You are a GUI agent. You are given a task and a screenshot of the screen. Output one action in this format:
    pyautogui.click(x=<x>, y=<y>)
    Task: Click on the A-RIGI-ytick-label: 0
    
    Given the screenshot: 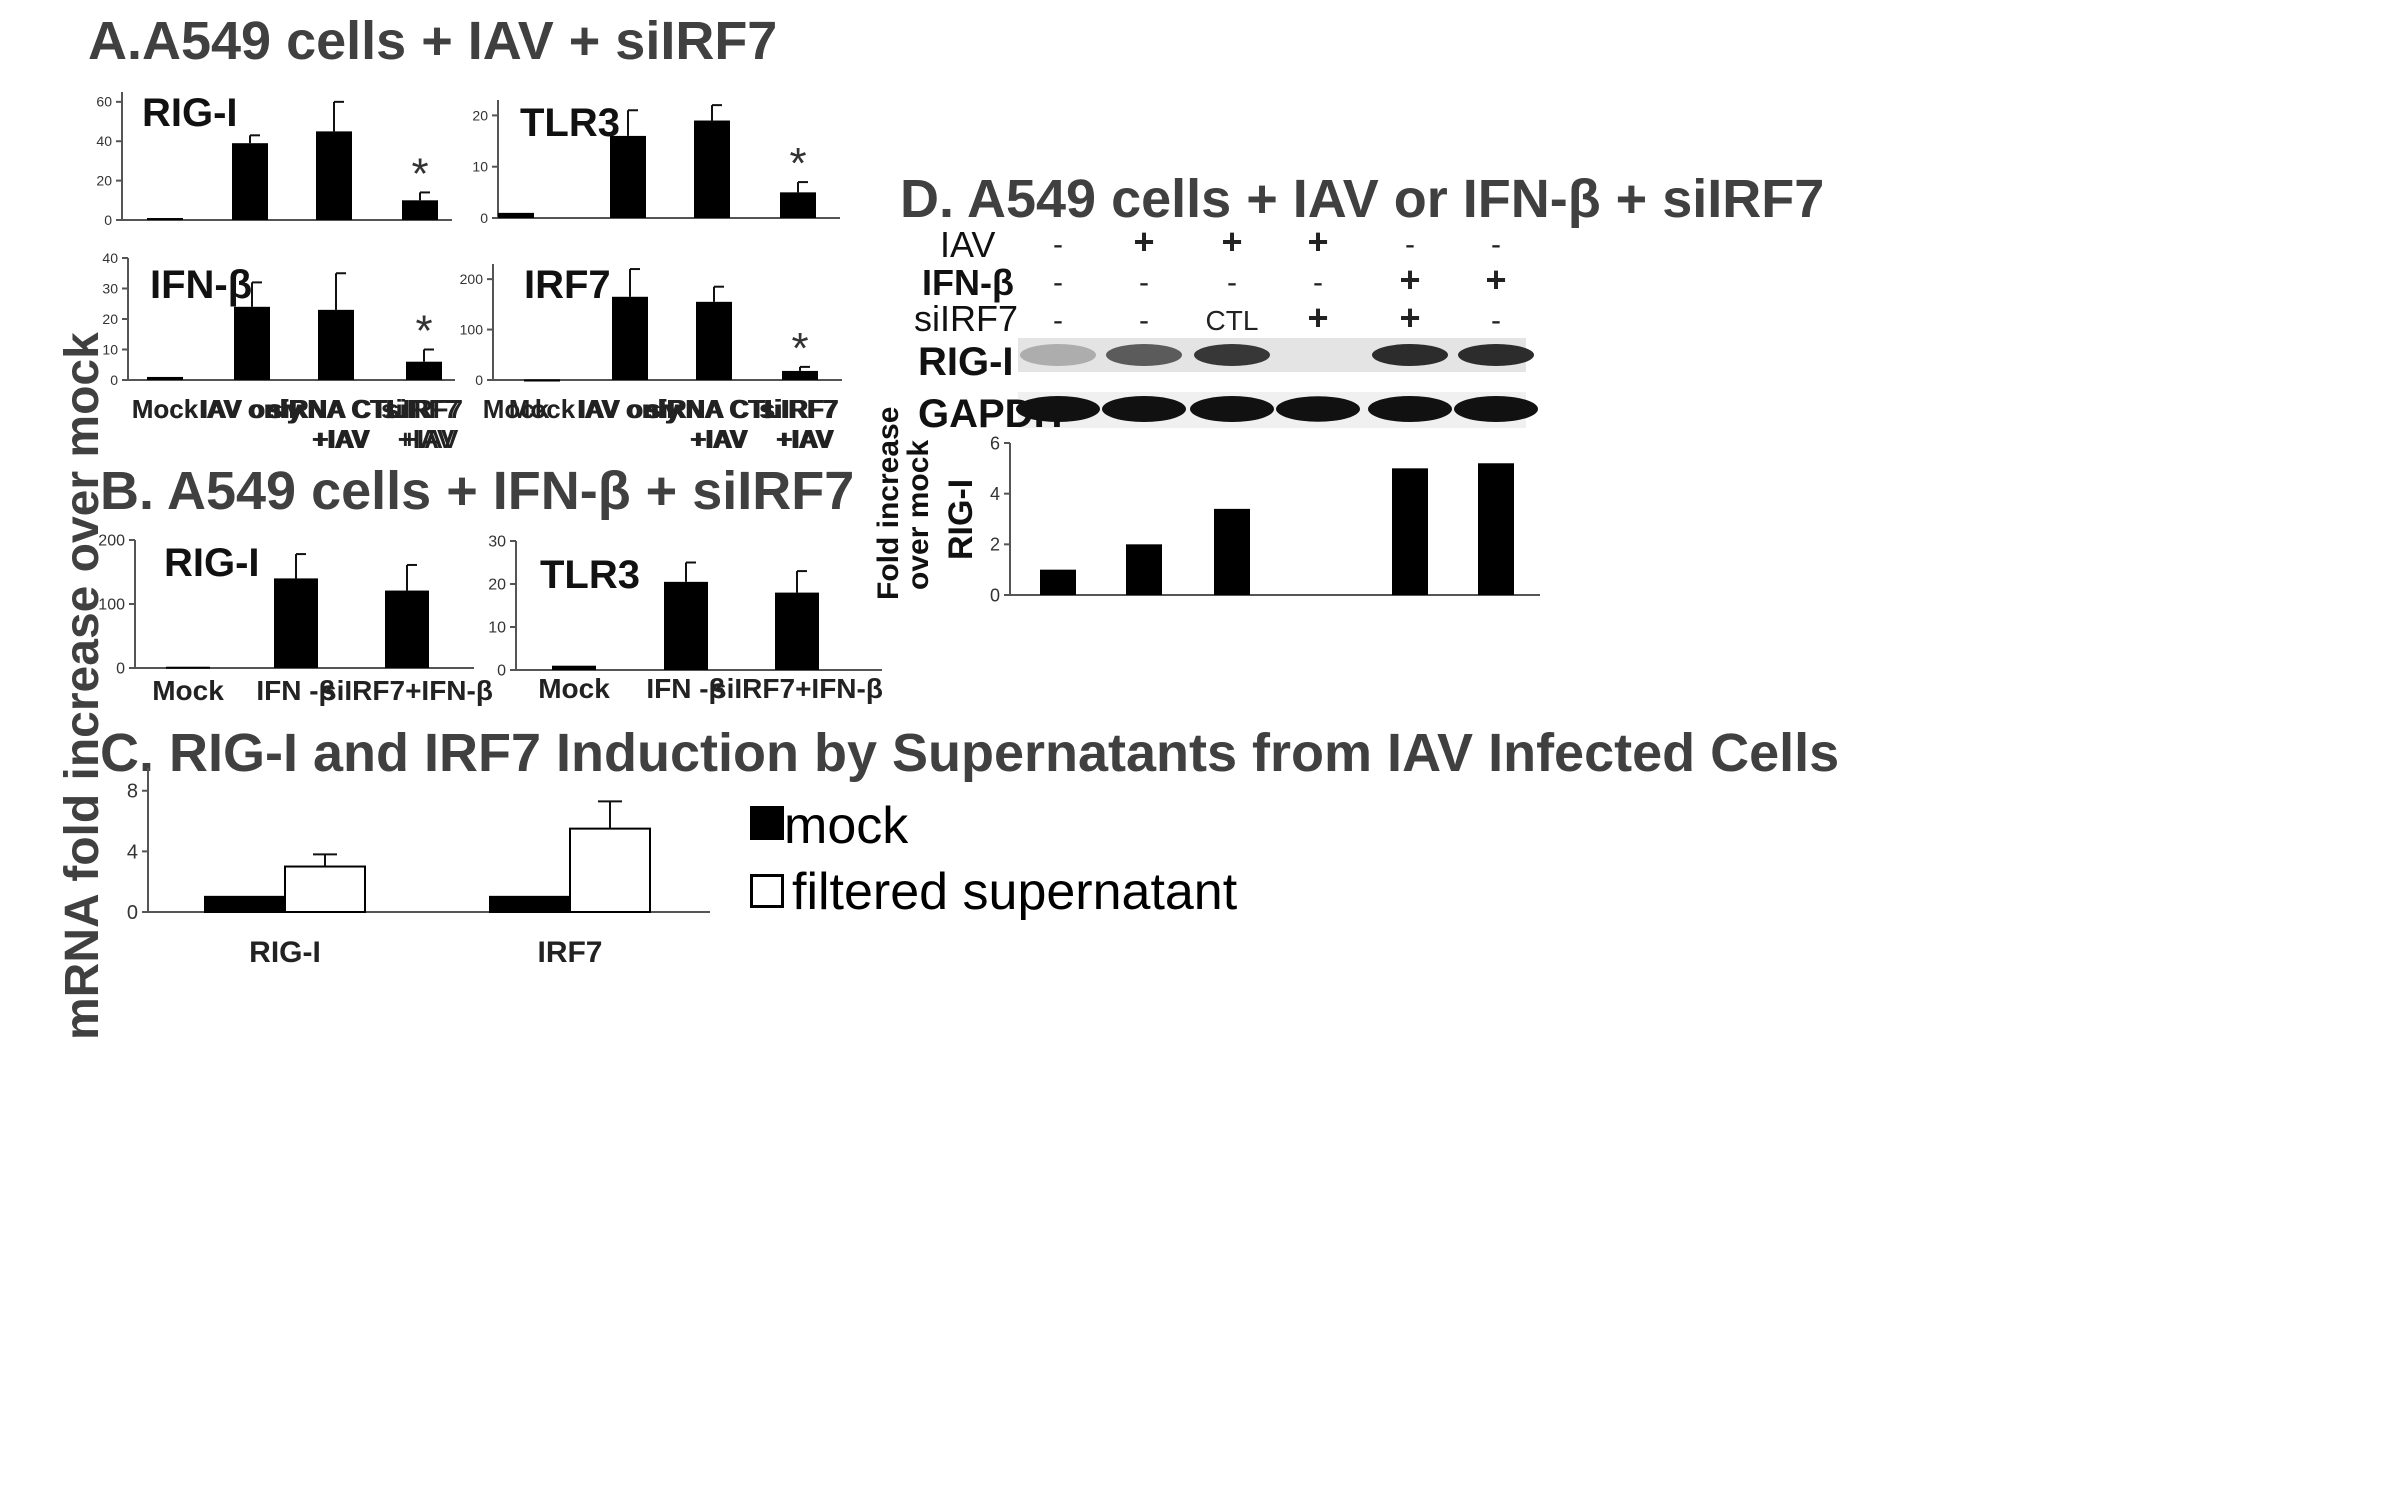 What is the action you would take?
    pyautogui.click(x=108, y=220)
    